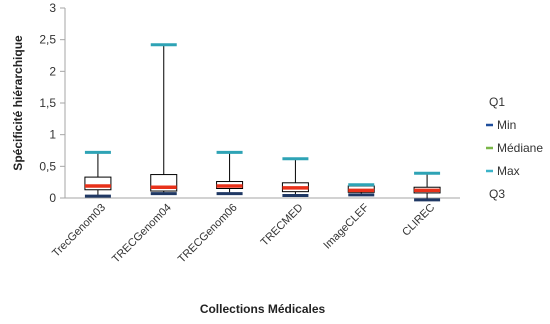 The width and height of the screenshot is (550, 324). I want to click on x-category-label: CLIREC, so click(418, 220).